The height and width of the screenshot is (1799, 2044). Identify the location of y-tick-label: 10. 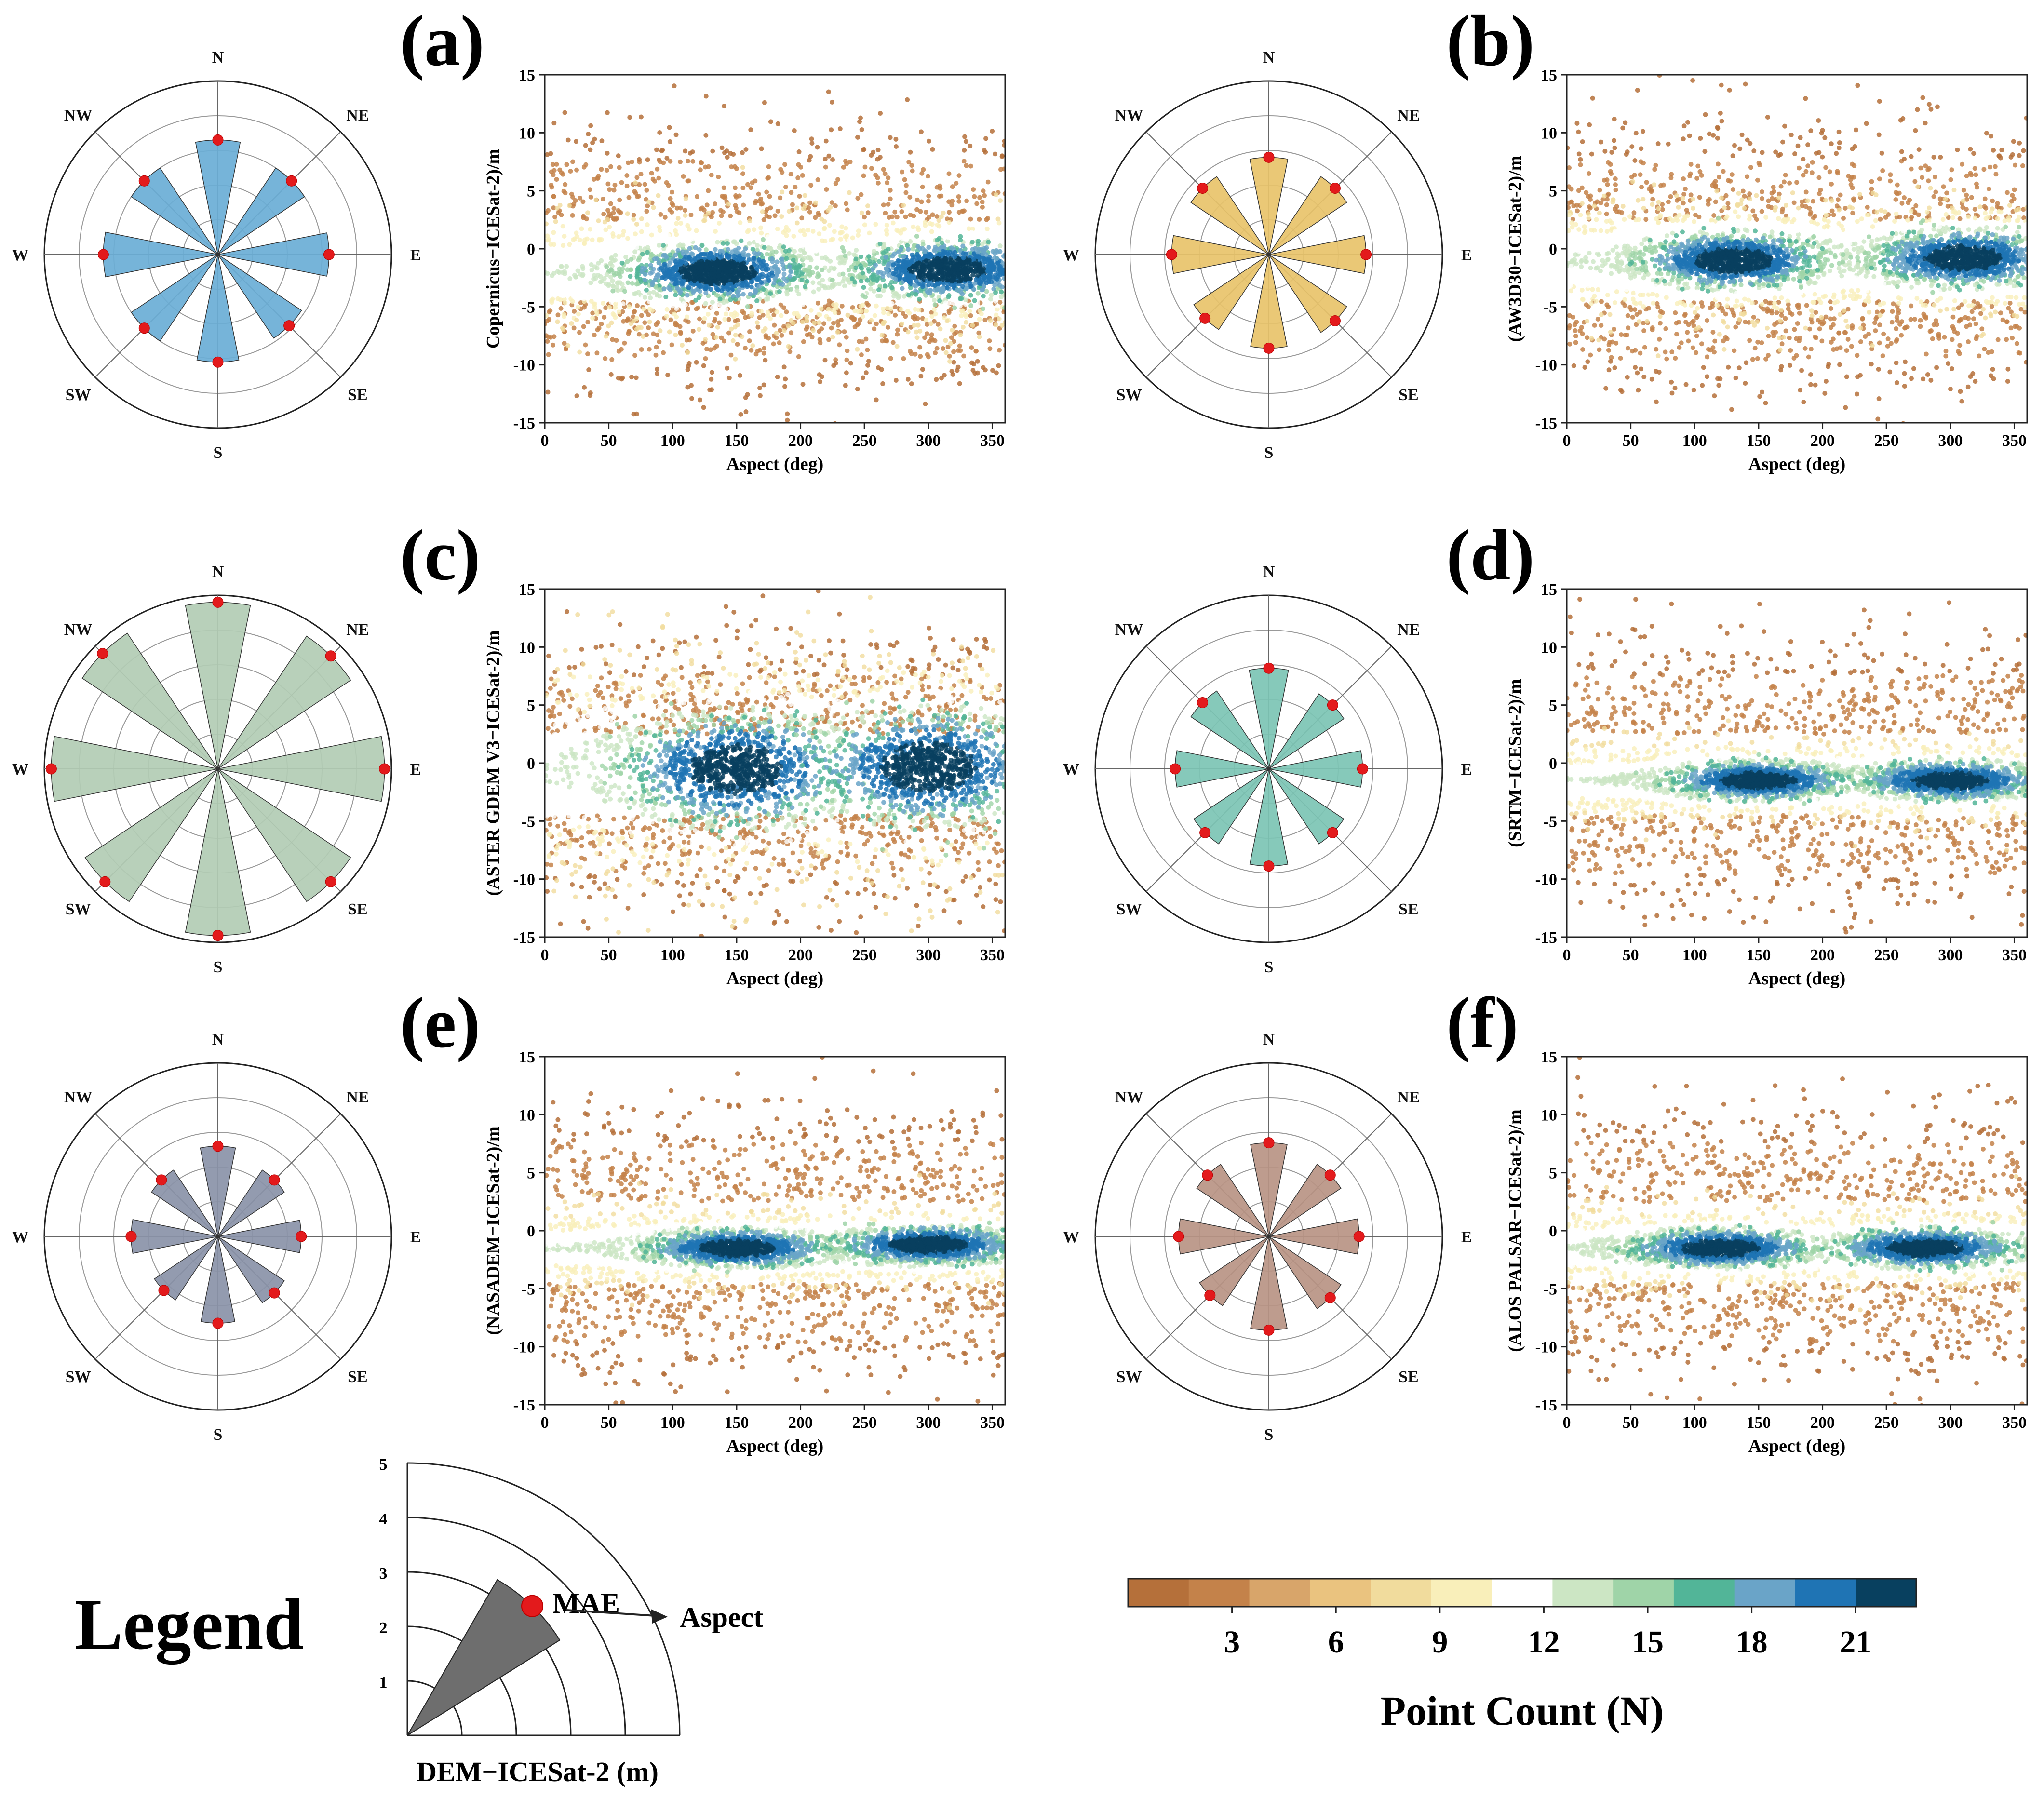
(527, 133).